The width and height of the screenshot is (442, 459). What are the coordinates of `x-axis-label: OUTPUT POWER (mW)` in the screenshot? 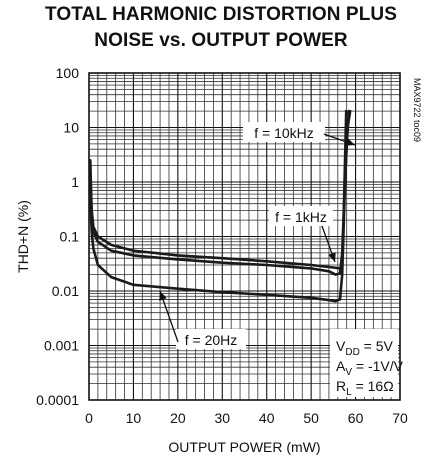 It's located at (244, 447).